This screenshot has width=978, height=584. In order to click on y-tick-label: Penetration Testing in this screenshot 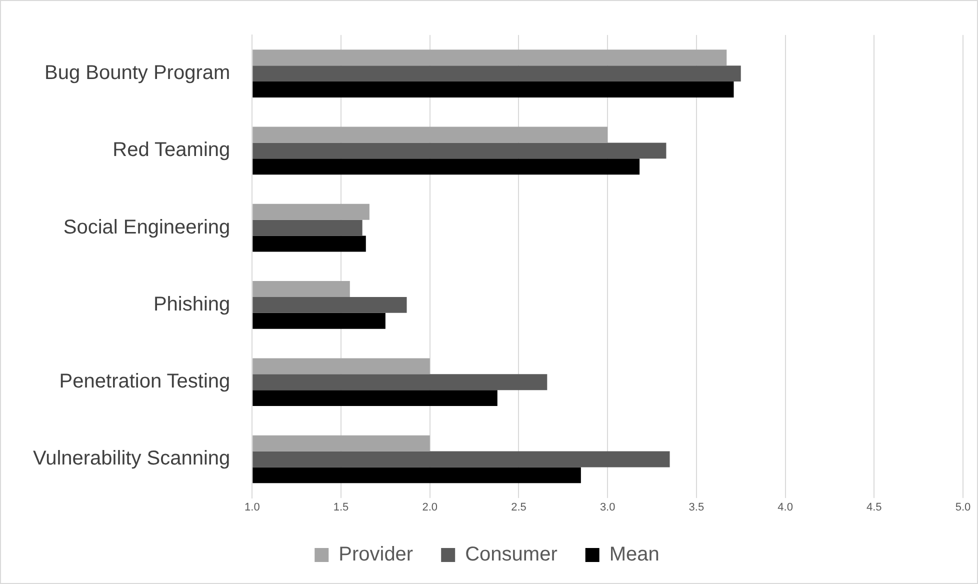, I will do `click(144, 381)`.